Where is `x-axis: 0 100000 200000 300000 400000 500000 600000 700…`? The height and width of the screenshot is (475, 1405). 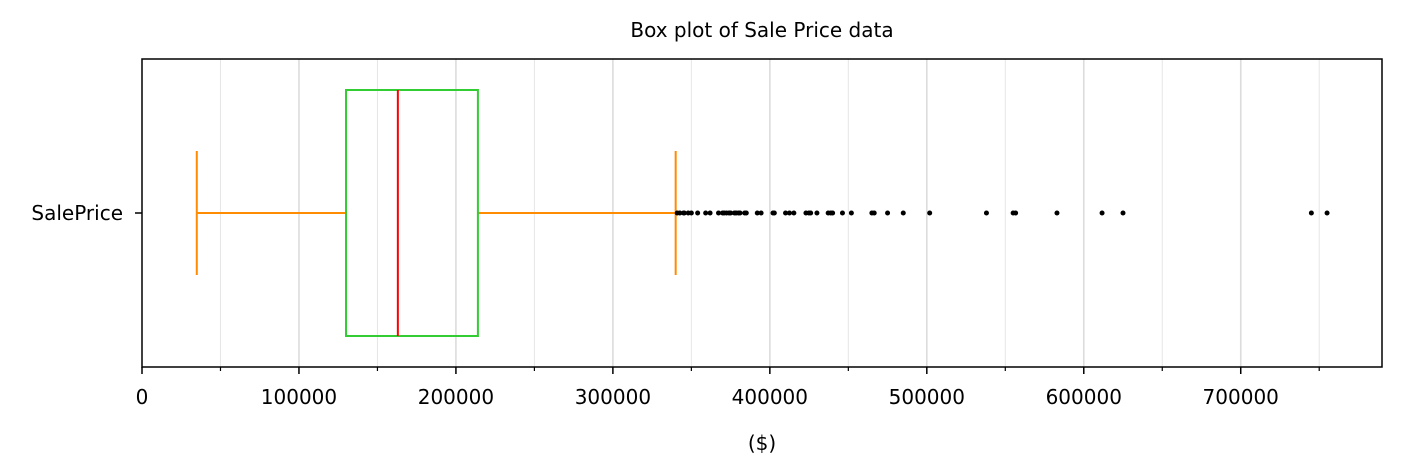 x-axis: 0 100000 200000 300000 400000 500000 600000 700… is located at coordinates (728, 388).